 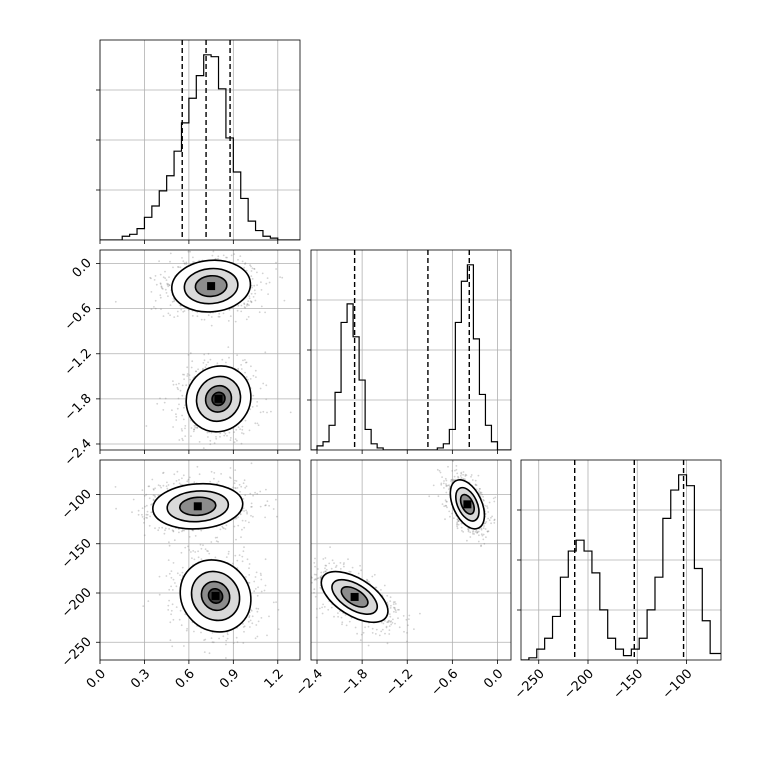 What do you see at coordinates (78, 452) in the screenshot?
I see `y-tick-label: −2.4` at bounding box center [78, 452].